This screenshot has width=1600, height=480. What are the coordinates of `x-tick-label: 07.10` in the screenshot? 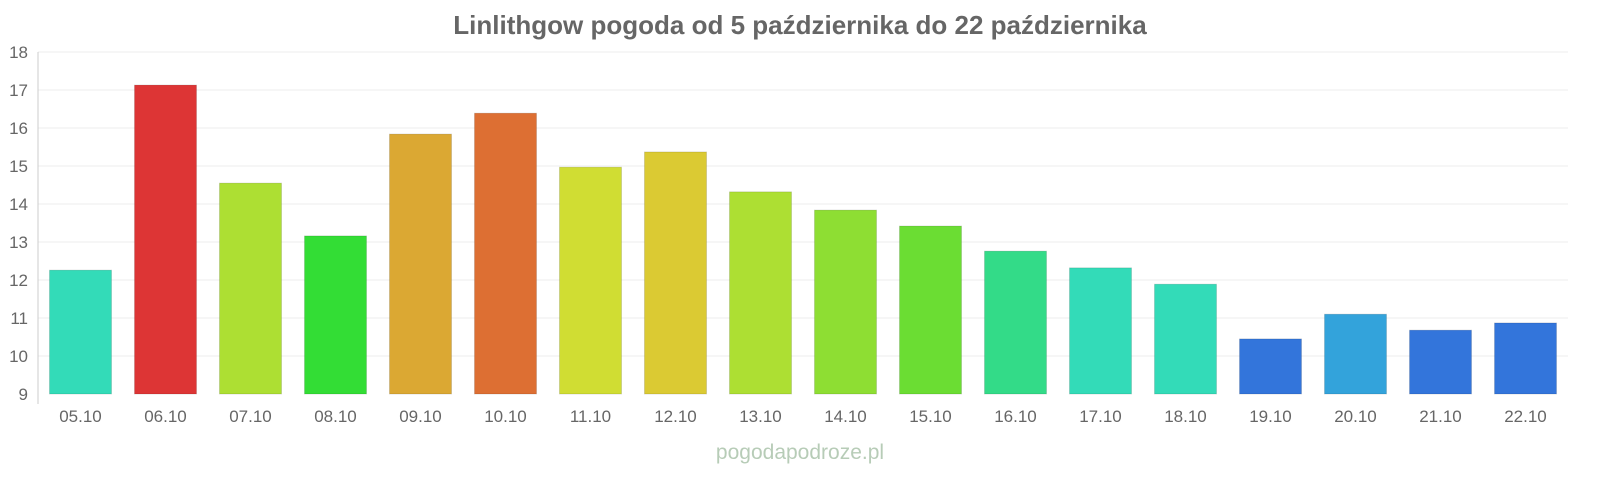 It's located at (250, 416).